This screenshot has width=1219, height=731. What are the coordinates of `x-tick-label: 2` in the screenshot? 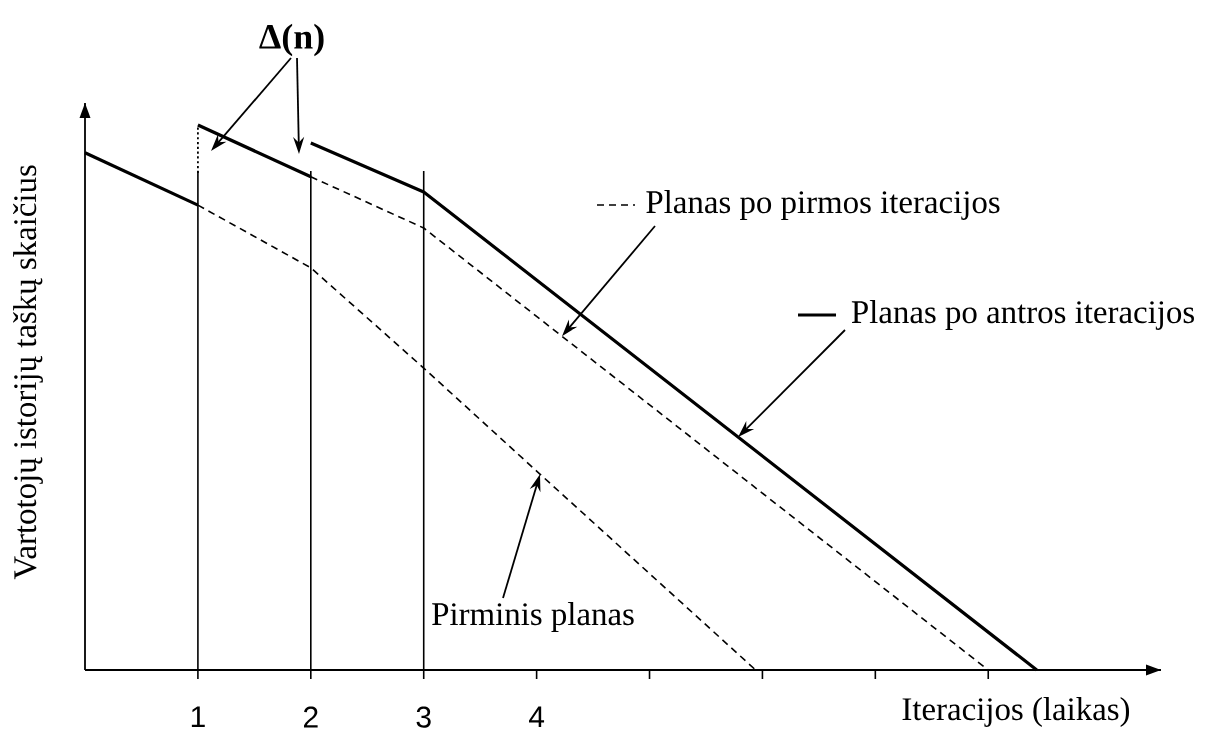 It's located at (311, 717).